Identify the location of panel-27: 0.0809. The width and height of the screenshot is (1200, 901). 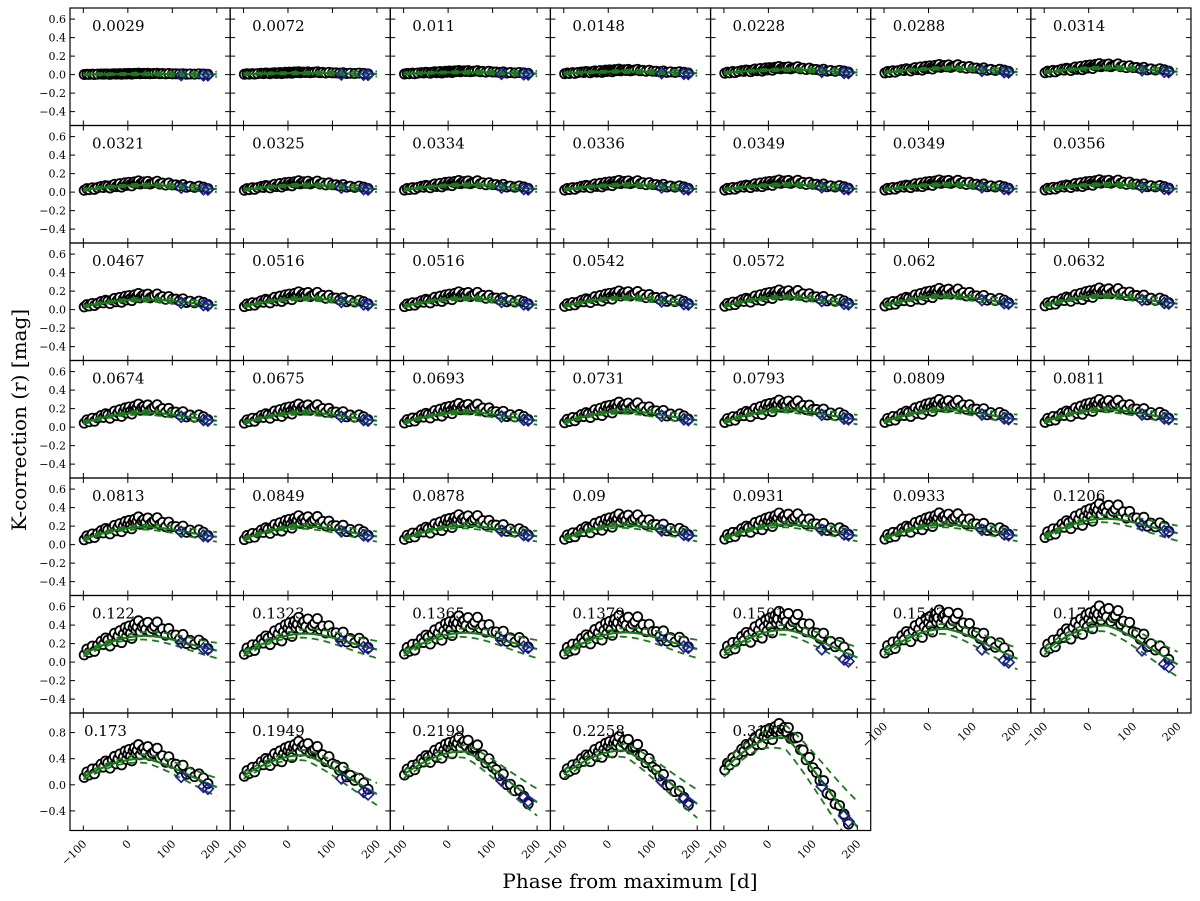
(951, 419).